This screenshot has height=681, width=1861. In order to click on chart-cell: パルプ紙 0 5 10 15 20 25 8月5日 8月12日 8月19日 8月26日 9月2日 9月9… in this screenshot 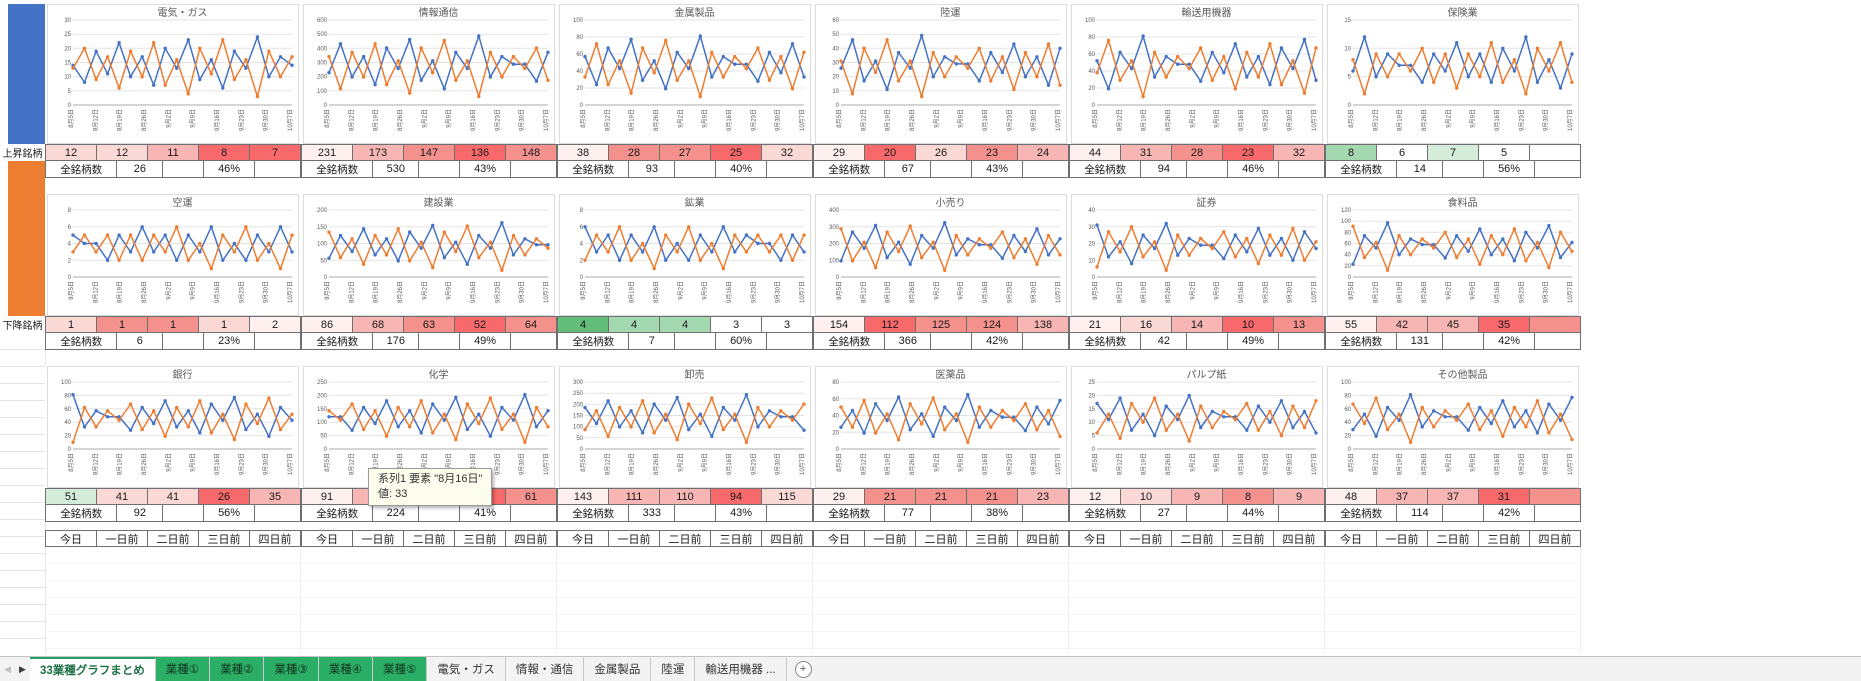, I will do `click(1197, 427)`.